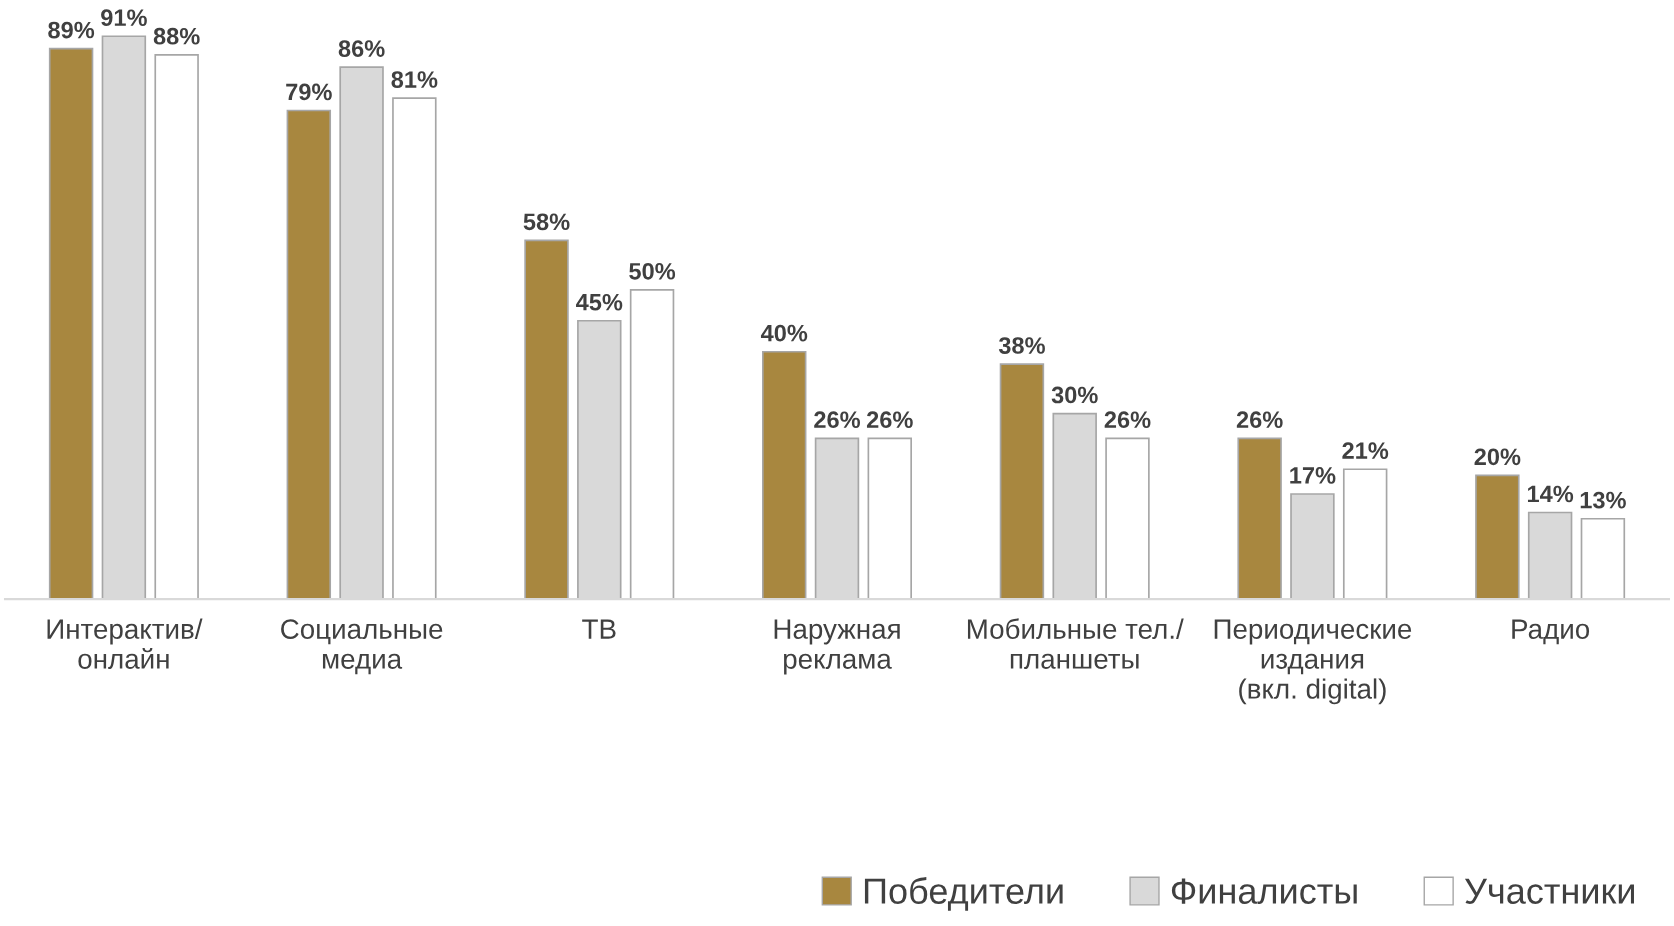 The width and height of the screenshot is (1674, 926). What do you see at coordinates (1075, 643) in the screenshot?
I see `x-tick-label: Мобильные тел./ планшеты` at bounding box center [1075, 643].